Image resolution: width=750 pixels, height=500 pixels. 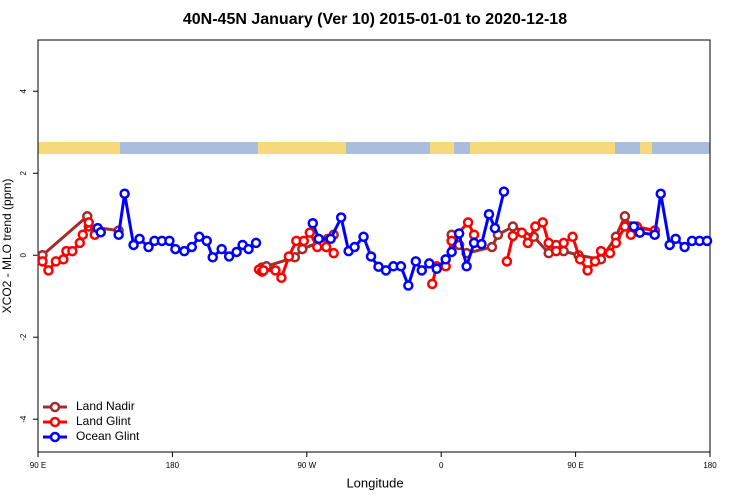 I want to click on legend-label: Land Glint, so click(x=103, y=421).